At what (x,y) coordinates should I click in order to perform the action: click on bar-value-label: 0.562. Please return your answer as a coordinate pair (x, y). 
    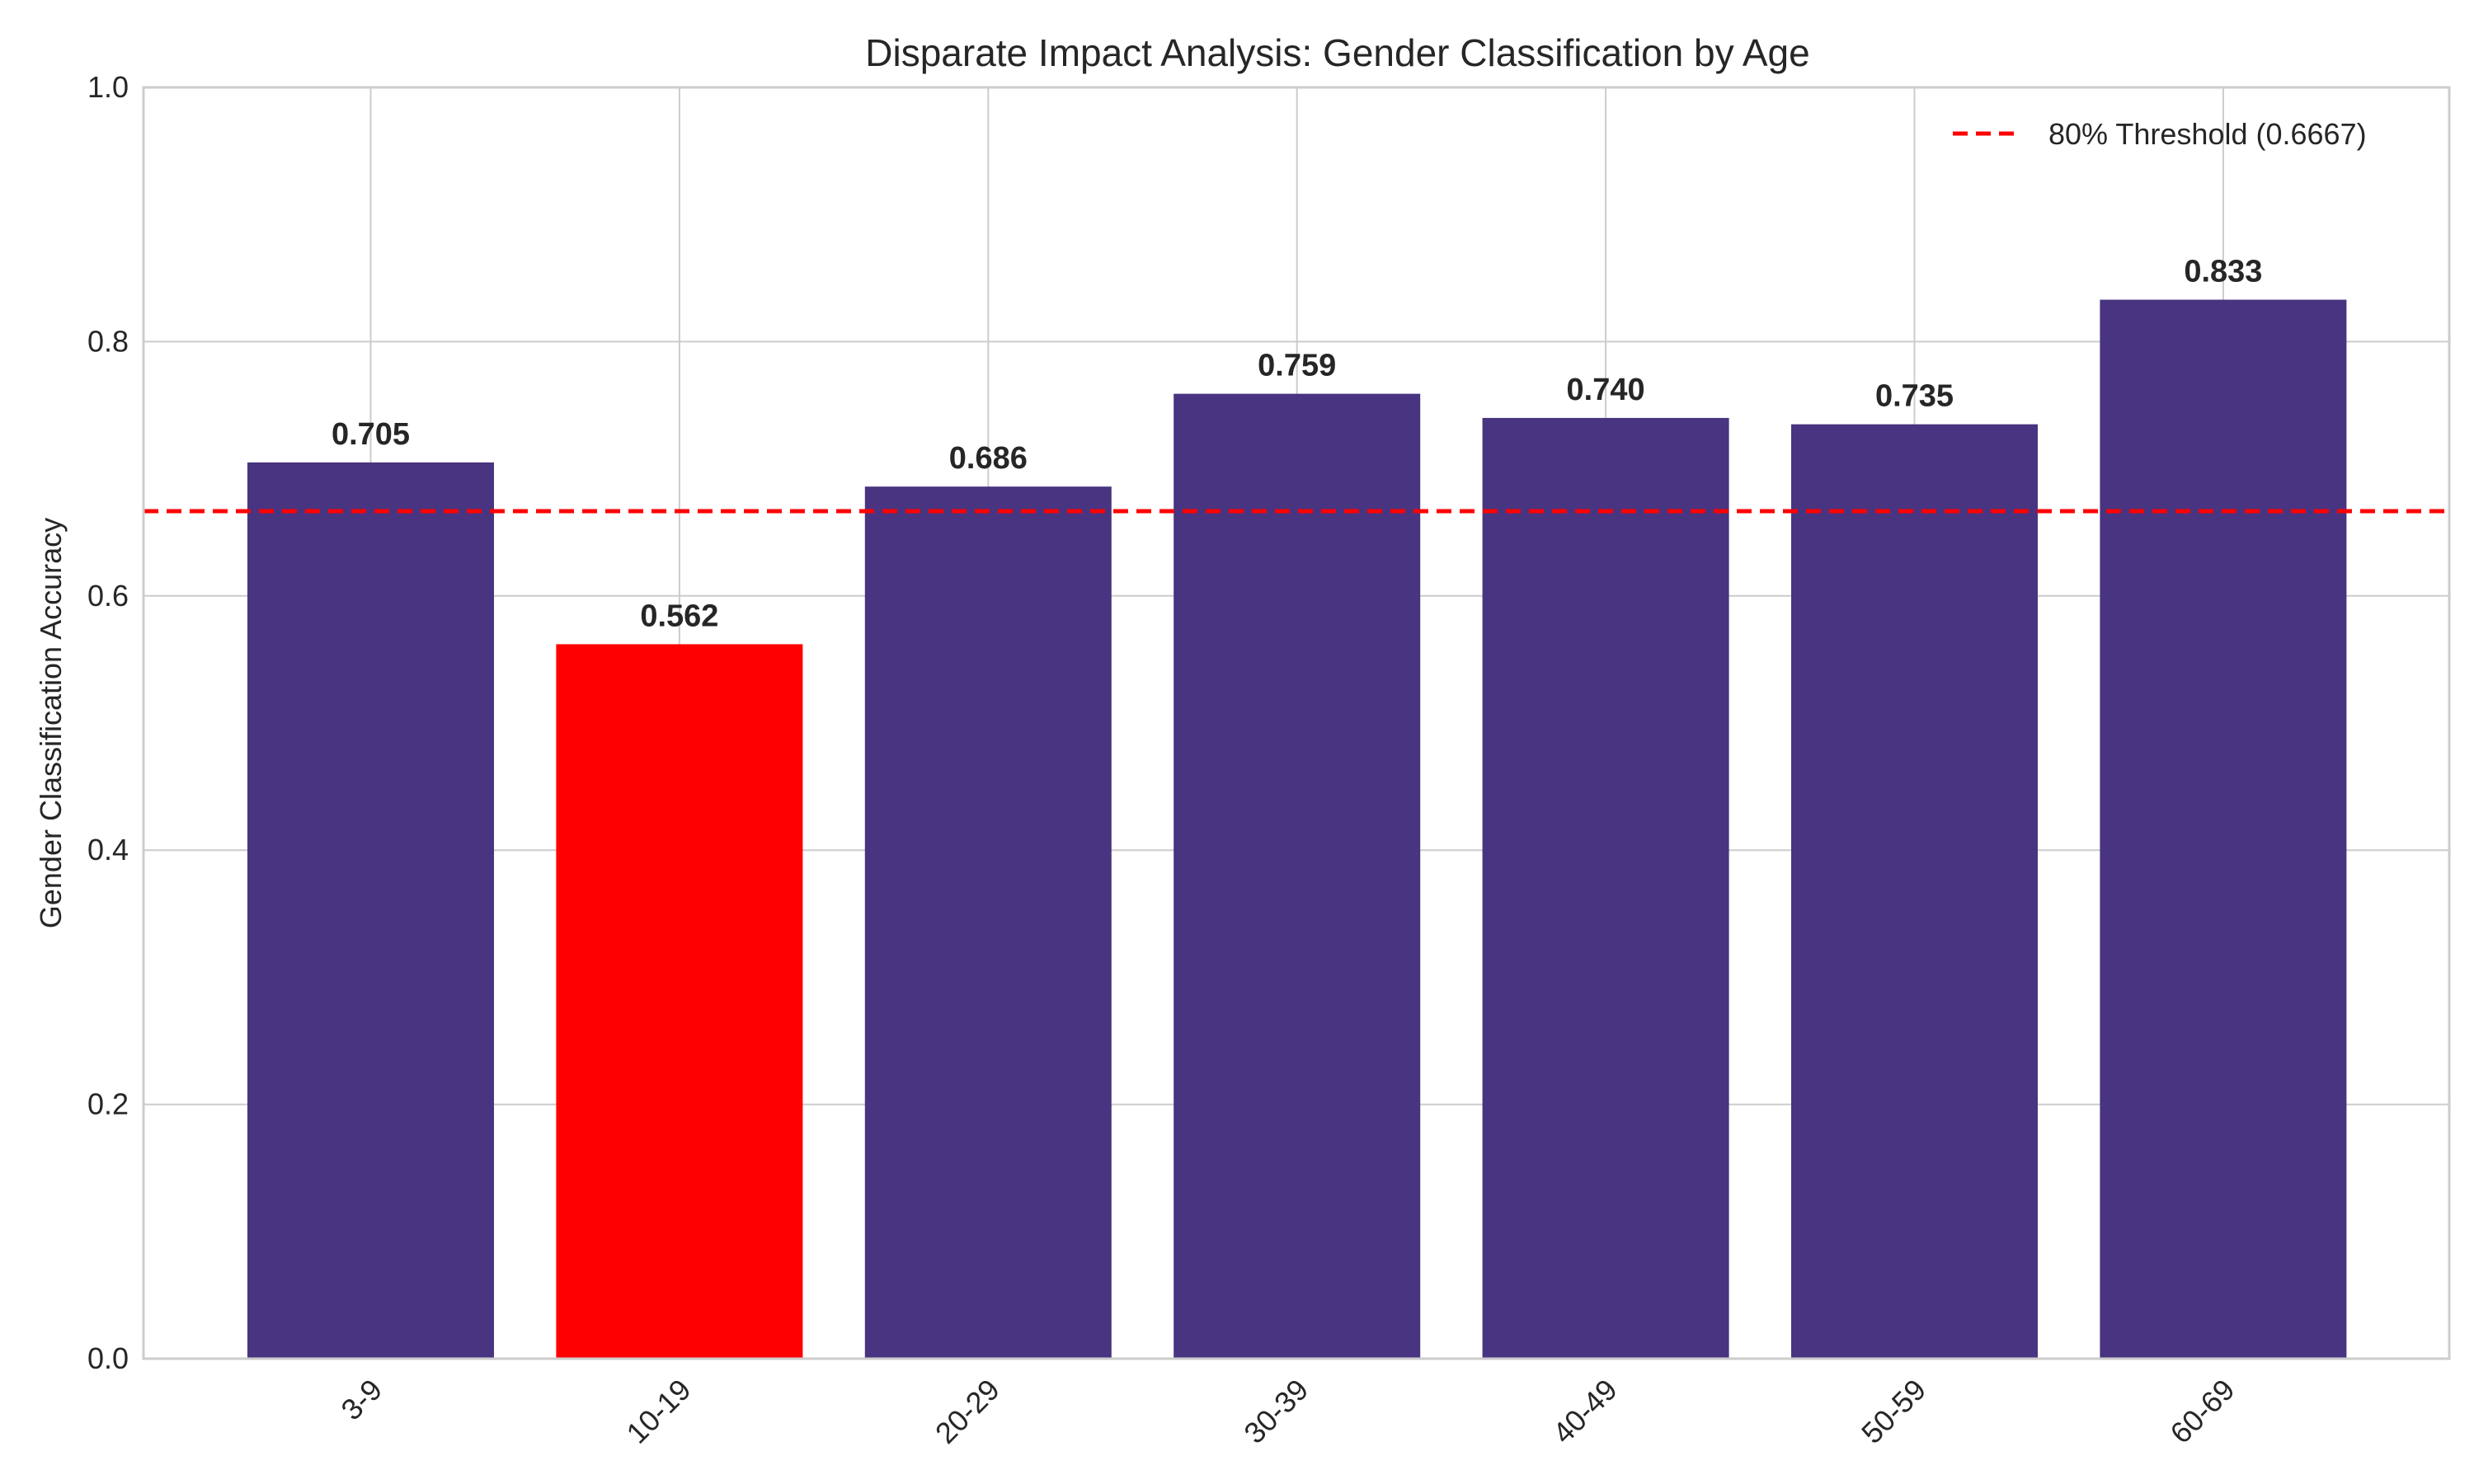
    Looking at the image, I should click on (679, 616).